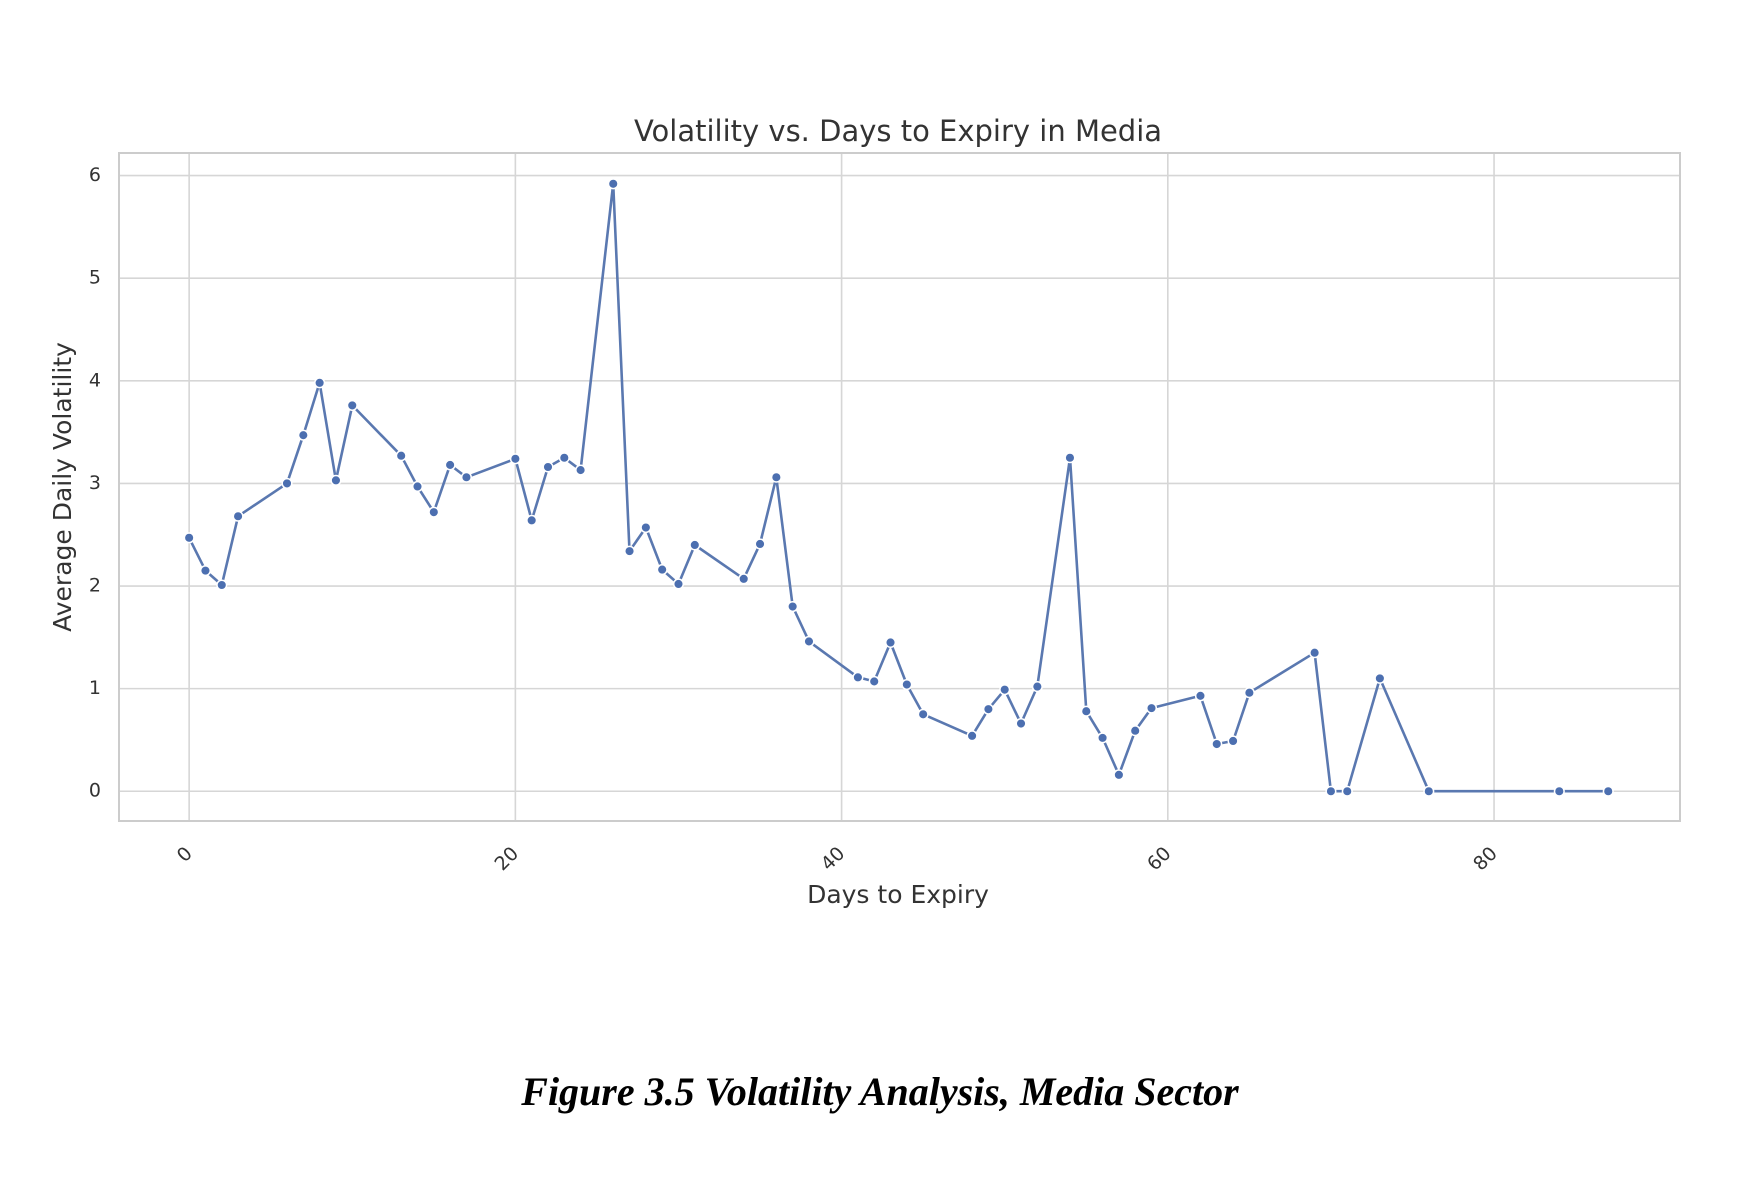 The width and height of the screenshot is (1760, 1182). What do you see at coordinates (95, 380) in the screenshot?
I see `y-tick-label: 4` at bounding box center [95, 380].